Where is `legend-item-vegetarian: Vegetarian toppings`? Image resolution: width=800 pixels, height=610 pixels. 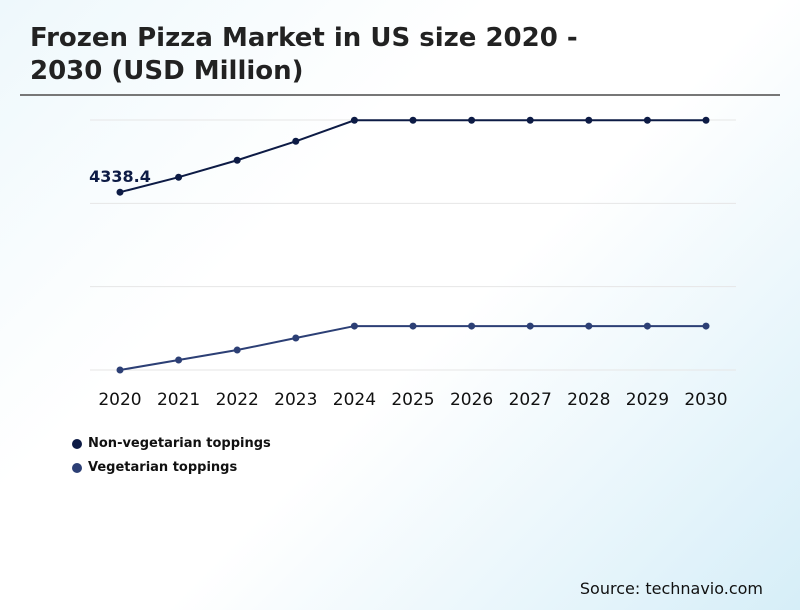 legend-item-vegetarian: Vegetarian toppings is located at coordinates (154, 467).